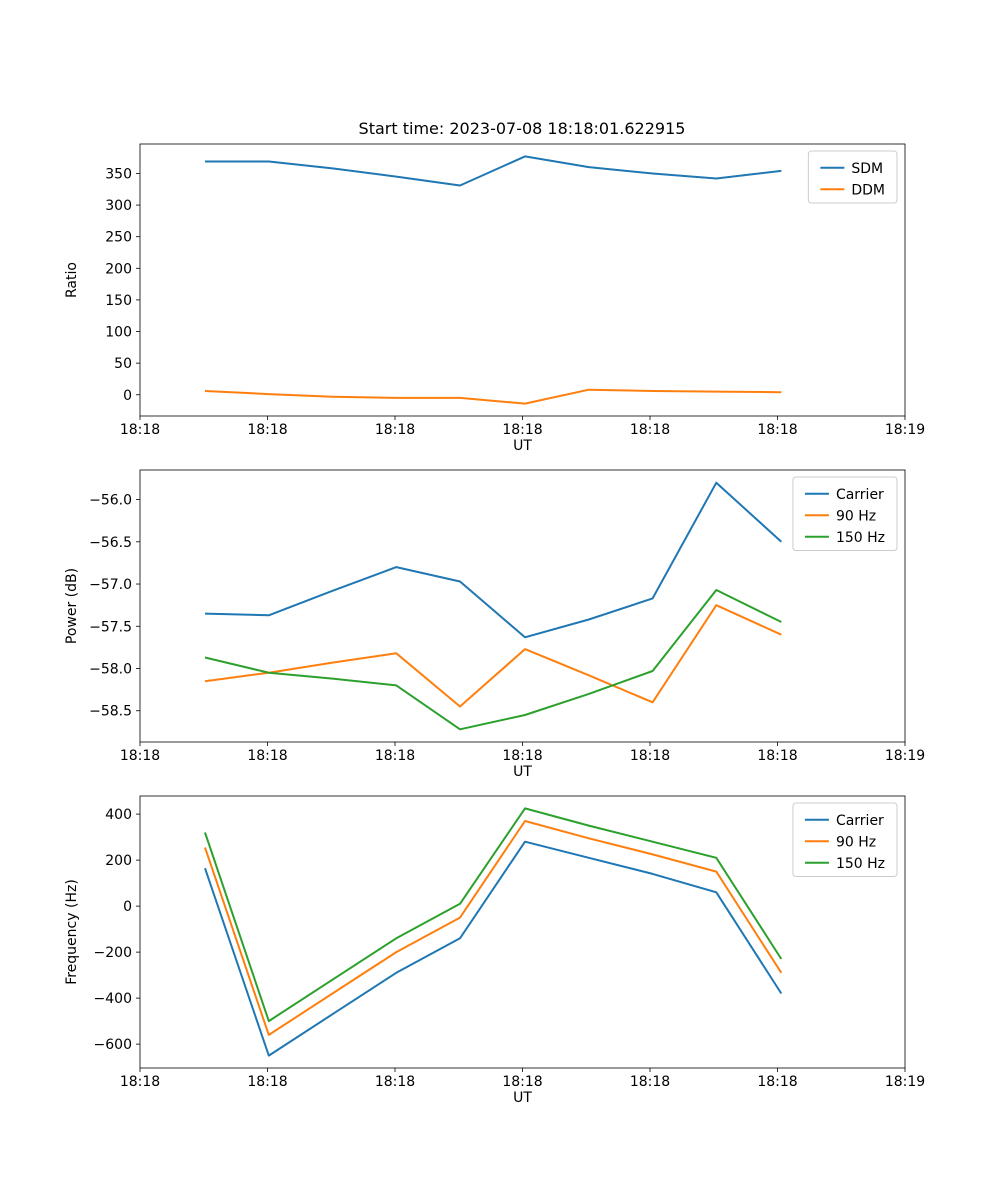 The width and height of the screenshot is (1000, 1200). What do you see at coordinates (110, 585) in the screenshot?
I see `svg-text: −57.0` at bounding box center [110, 585].